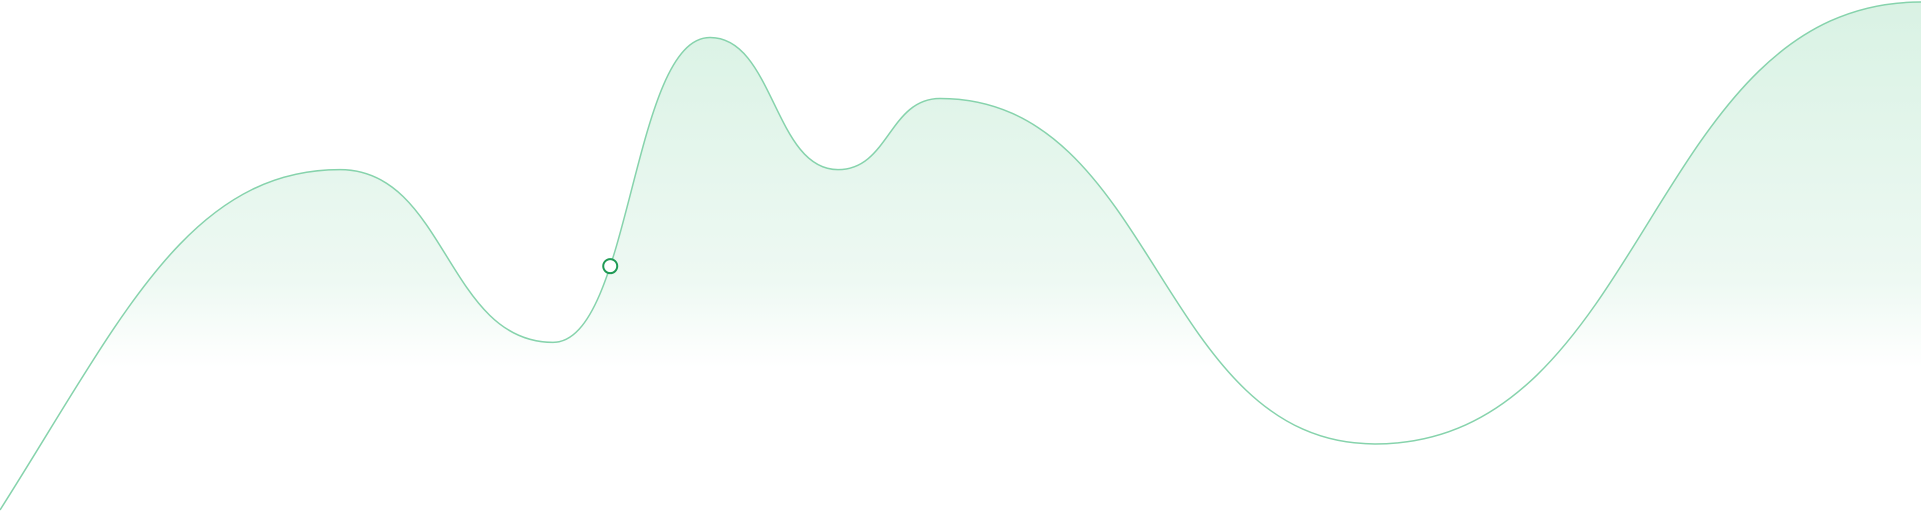 Image resolution: width=1921 pixels, height=512 pixels. What do you see at coordinates (610, 266) in the screenshot?
I see `hover-point-marker` at bounding box center [610, 266].